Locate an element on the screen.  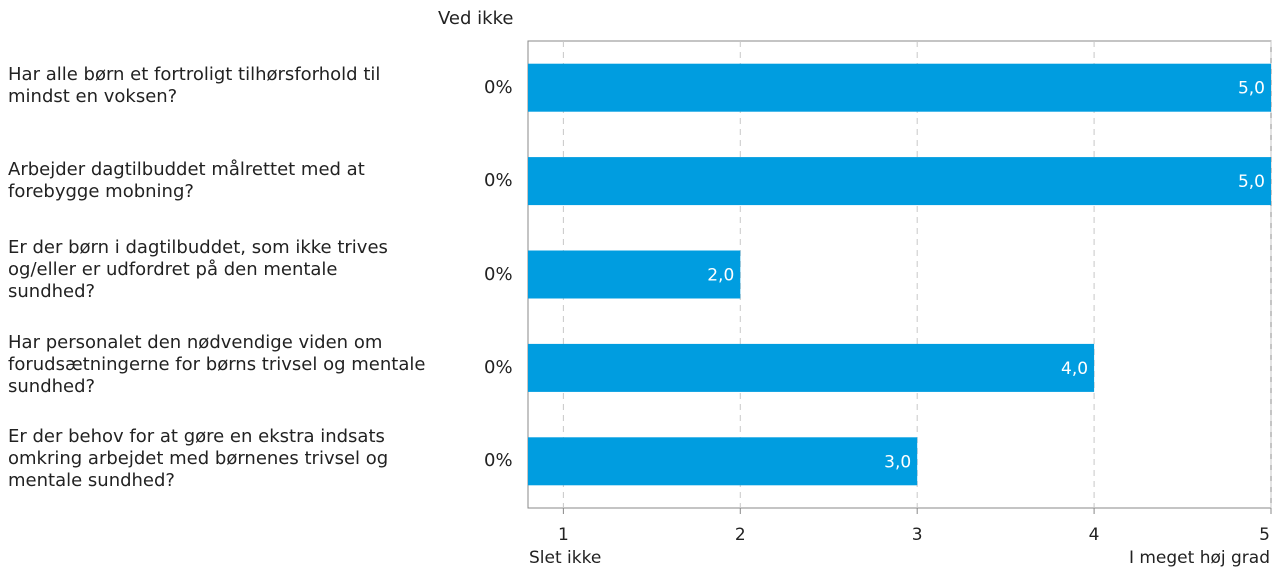
bar-value-label: 4,0 is located at coordinates (1074, 369).